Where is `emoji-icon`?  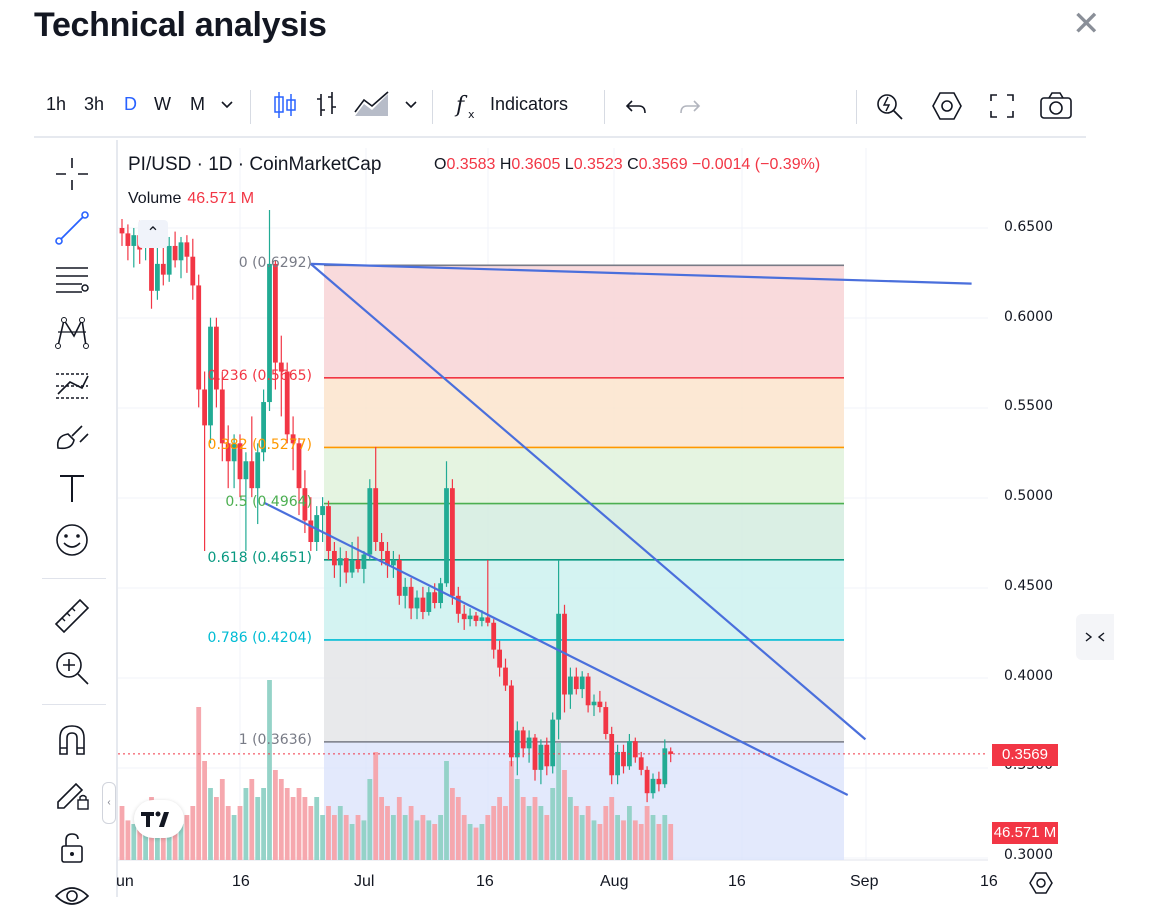 emoji-icon is located at coordinates (72, 540).